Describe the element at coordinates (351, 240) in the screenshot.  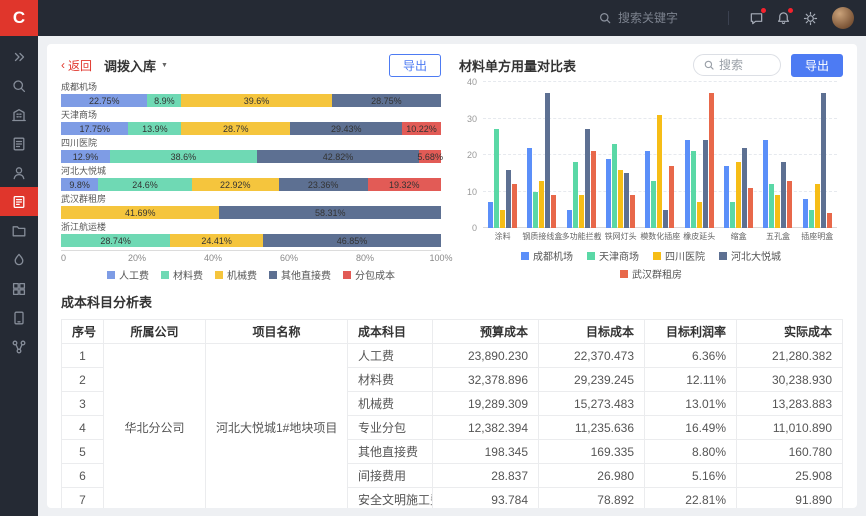
I see `bar-segment: 46.85%` at that location.